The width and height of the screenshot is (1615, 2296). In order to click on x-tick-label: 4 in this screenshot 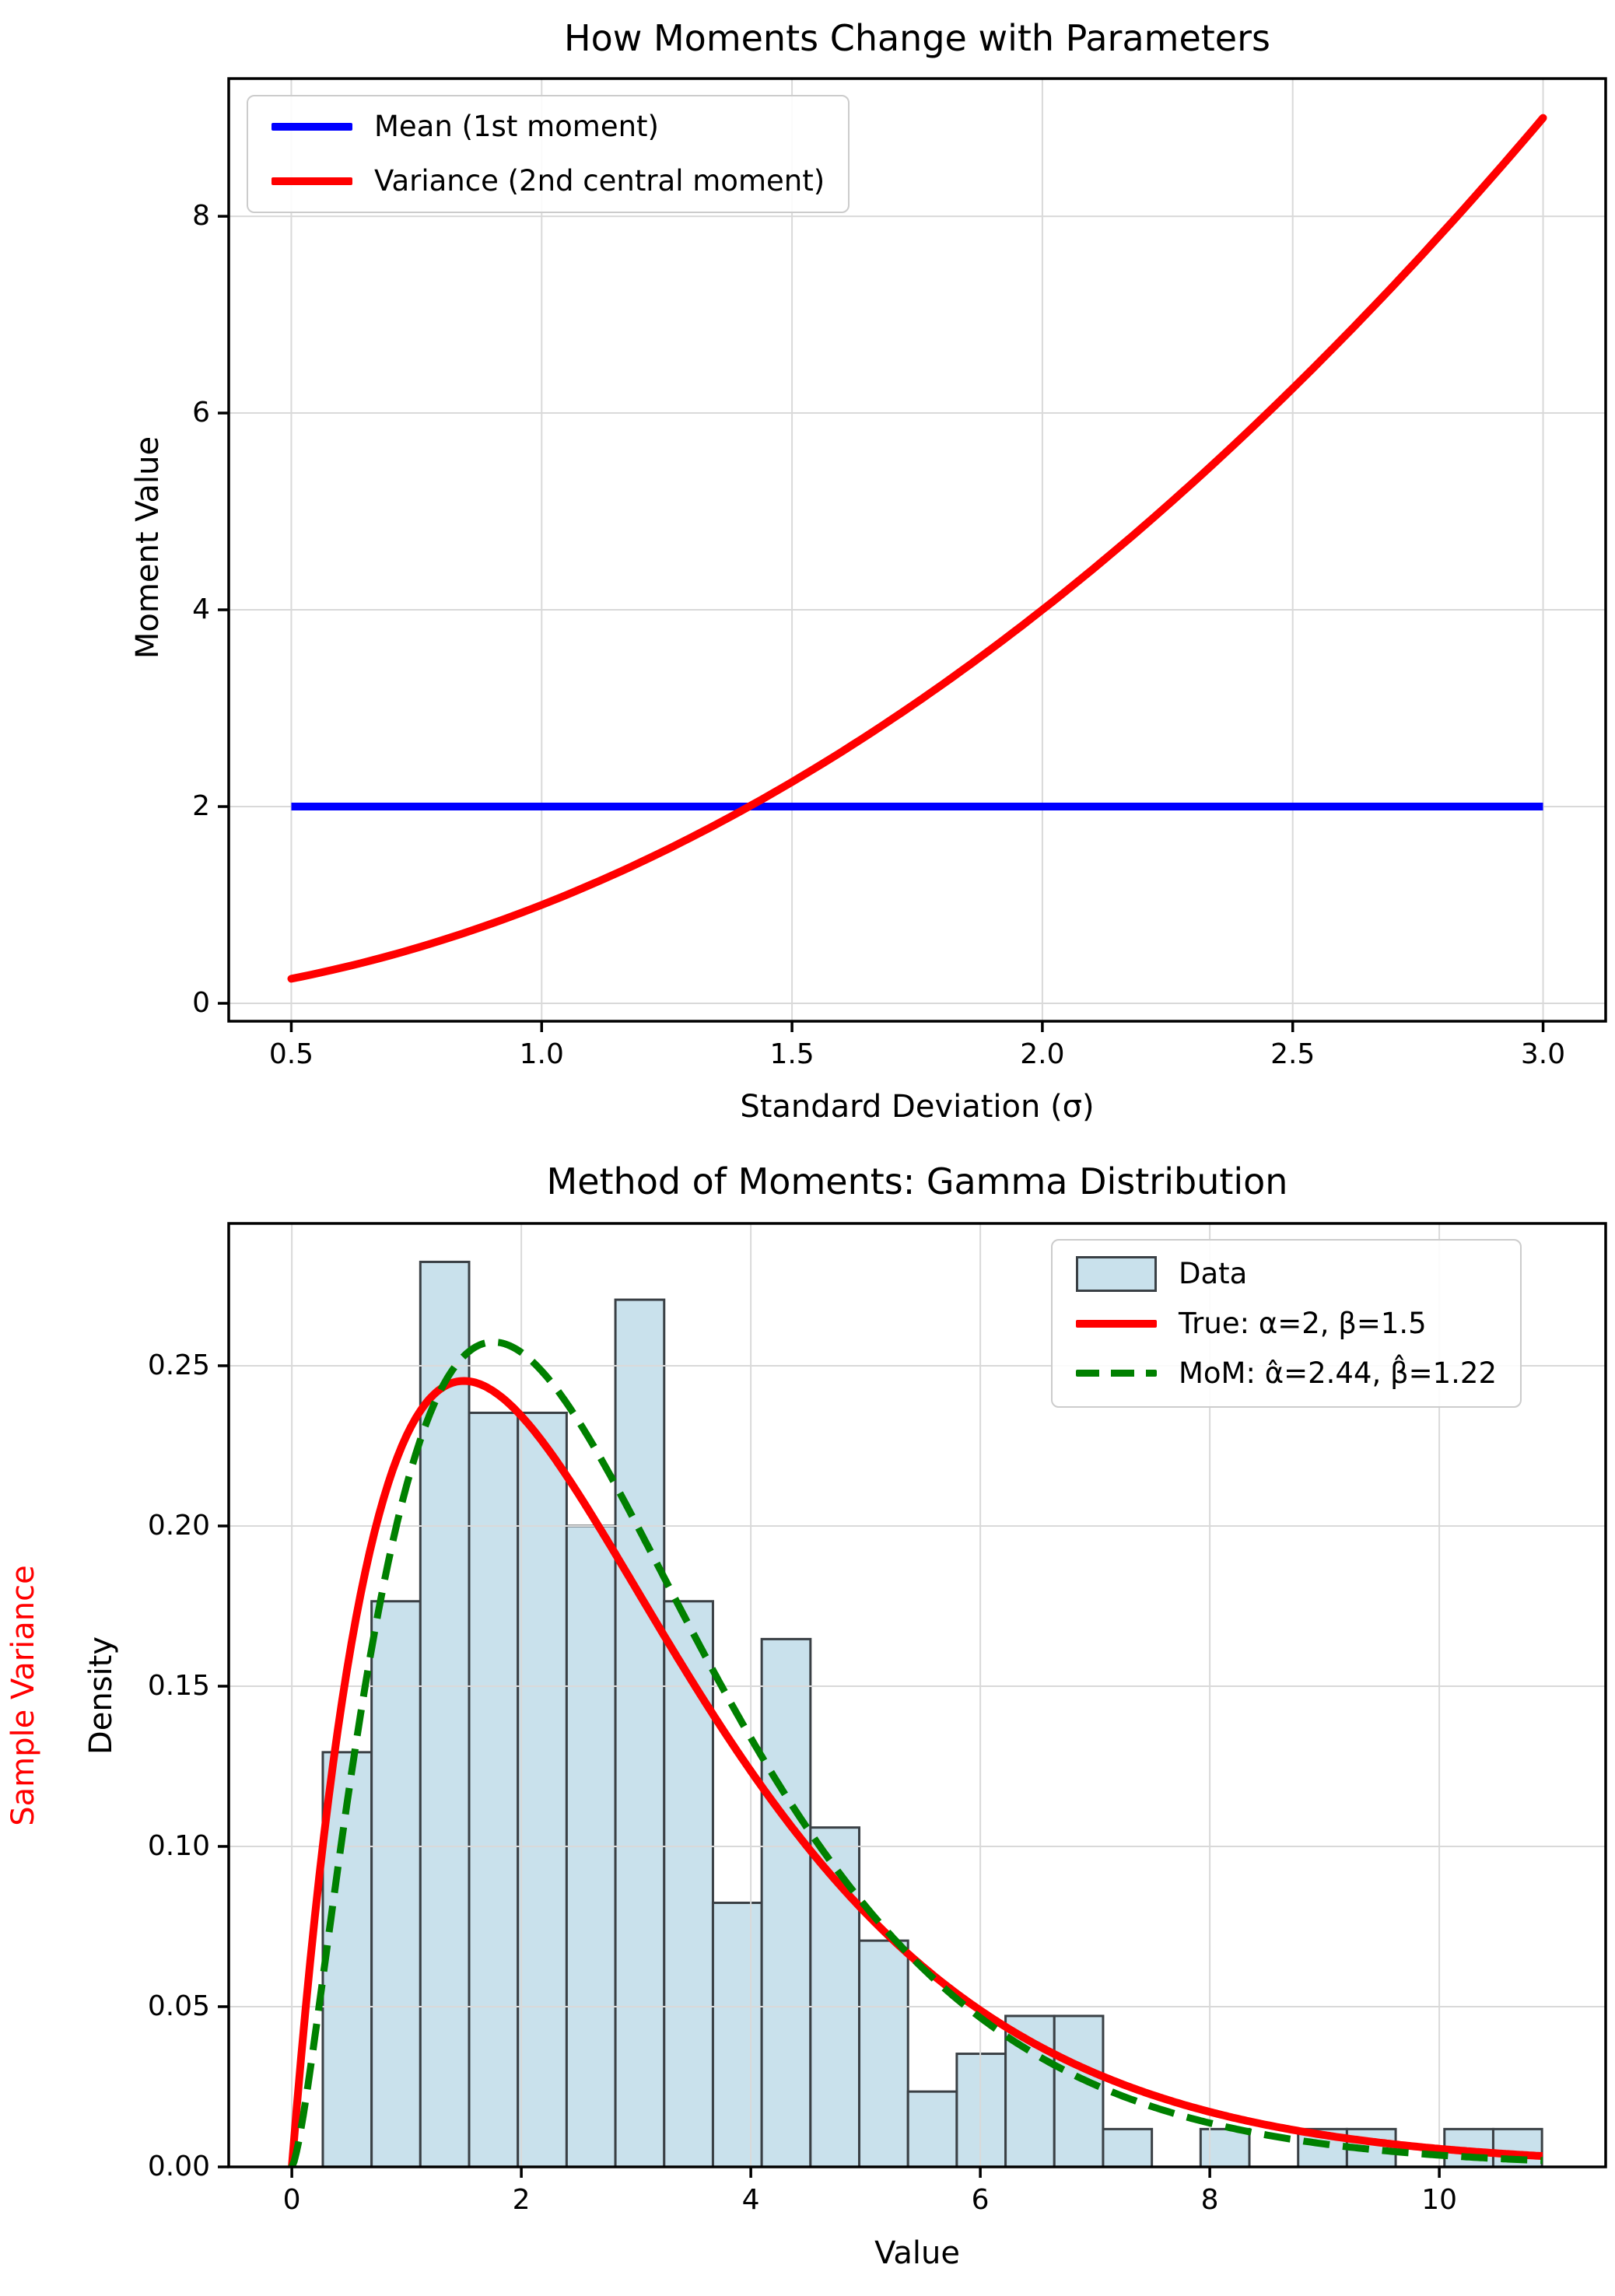, I will do `click(750, 2200)`.